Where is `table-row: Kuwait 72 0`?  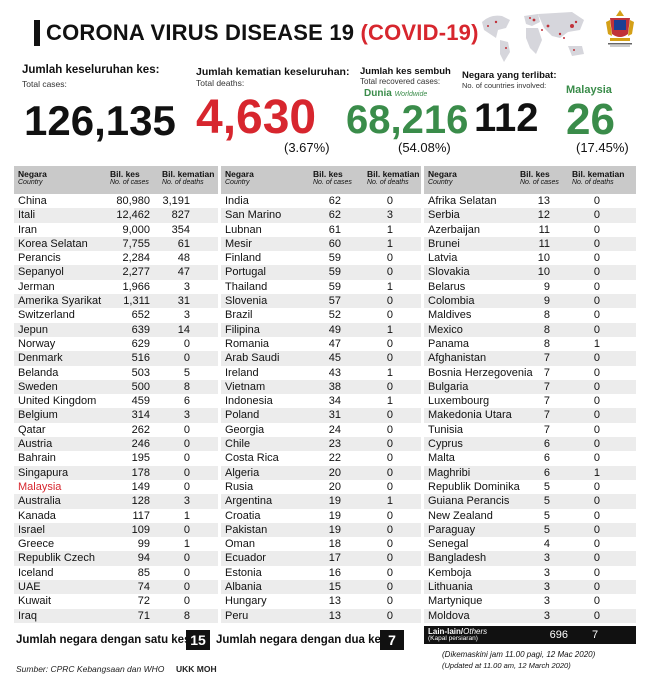 table-row: Kuwait 72 0 is located at coordinates (116, 601).